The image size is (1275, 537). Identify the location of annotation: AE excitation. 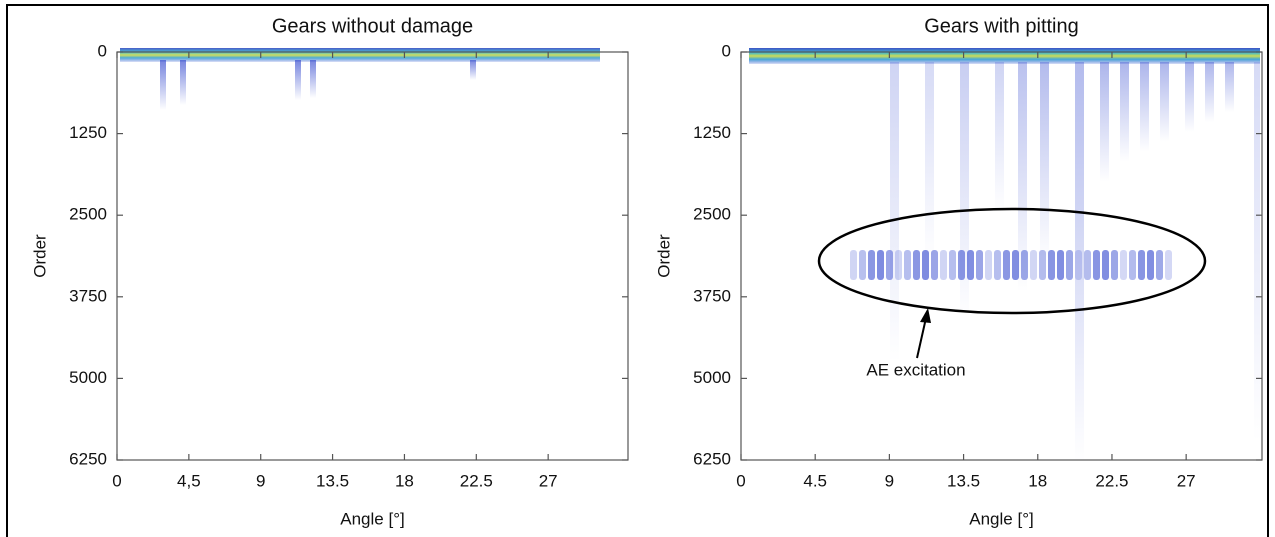
(915, 369).